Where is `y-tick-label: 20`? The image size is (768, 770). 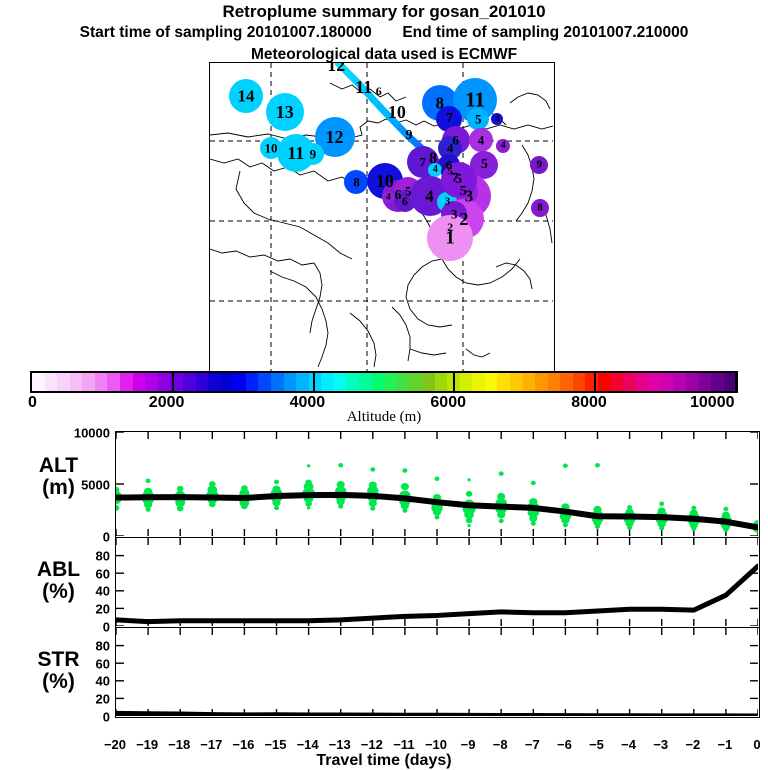 y-tick-label: 20 is located at coordinates (102, 699).